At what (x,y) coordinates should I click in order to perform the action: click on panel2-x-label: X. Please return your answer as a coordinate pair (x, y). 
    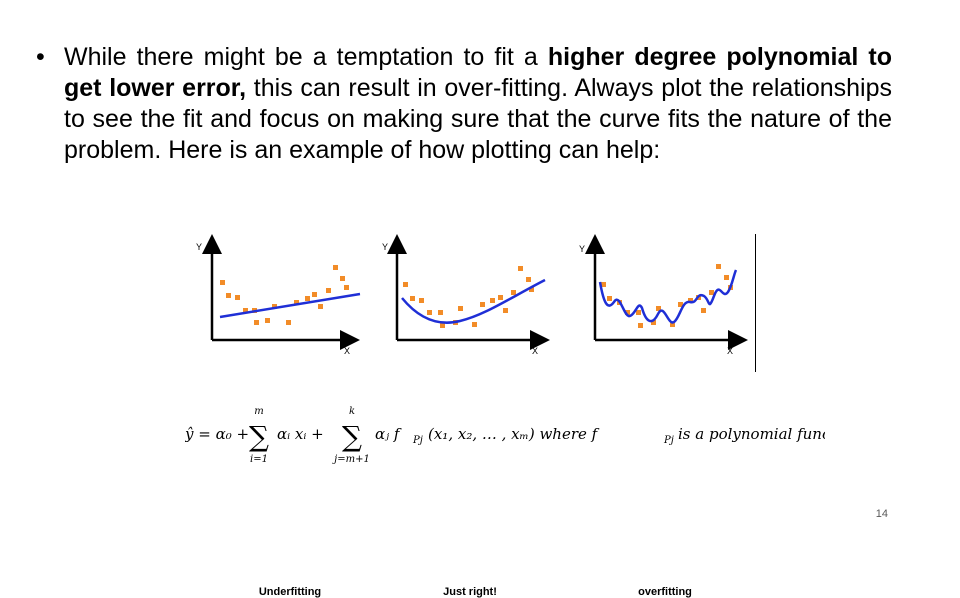
    Looking at the image, I should click on (535, 351).